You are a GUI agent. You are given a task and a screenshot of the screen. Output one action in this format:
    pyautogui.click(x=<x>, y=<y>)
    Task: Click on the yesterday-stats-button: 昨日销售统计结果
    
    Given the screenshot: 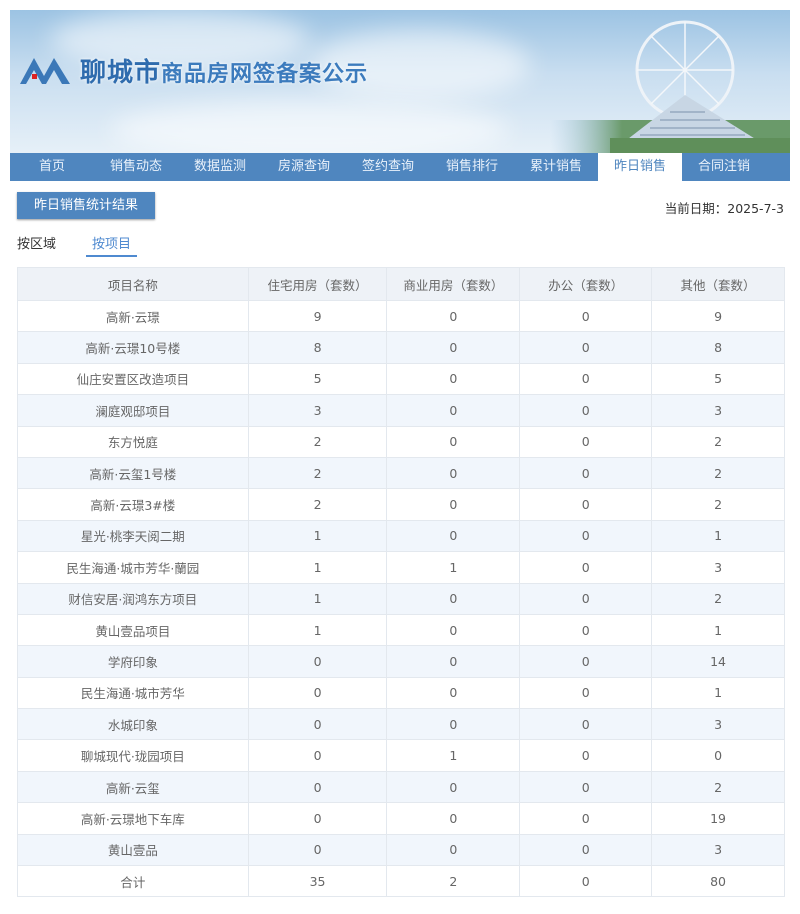 What is the action you would take?
    pyautogui.click(x=86, y=205)
    